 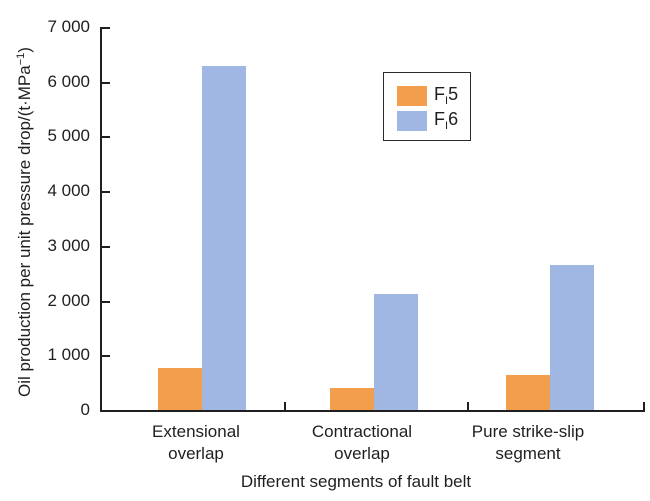 I want to click on y-tick-label: 3 000, so click(x=68, y=245).